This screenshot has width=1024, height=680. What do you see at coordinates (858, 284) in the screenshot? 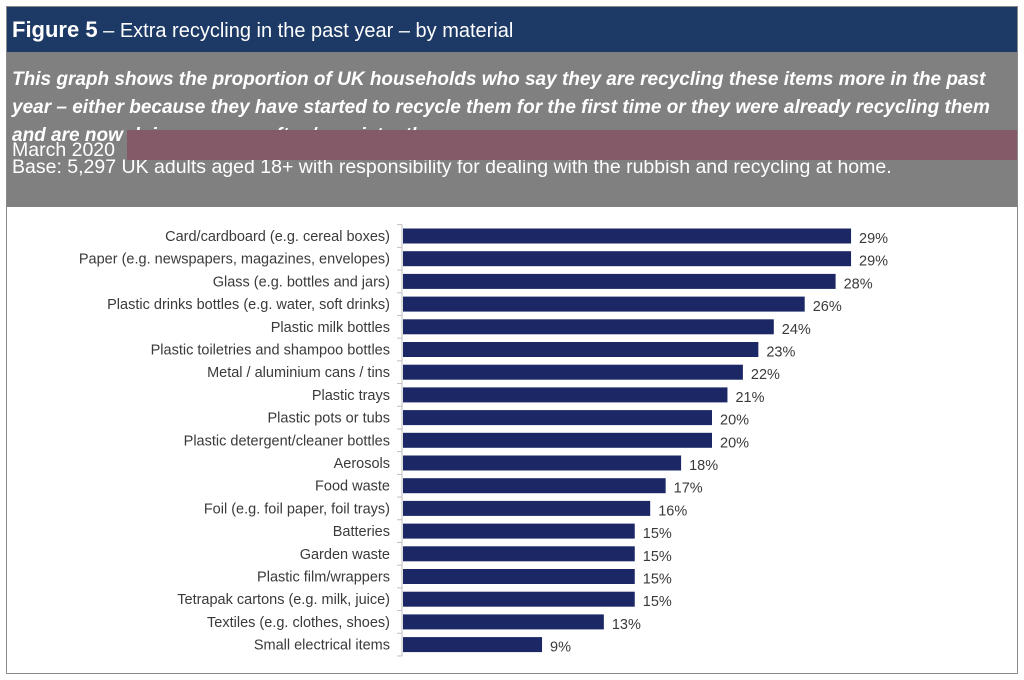
I see `value-label: 28%` at bounding box center [858, 284].